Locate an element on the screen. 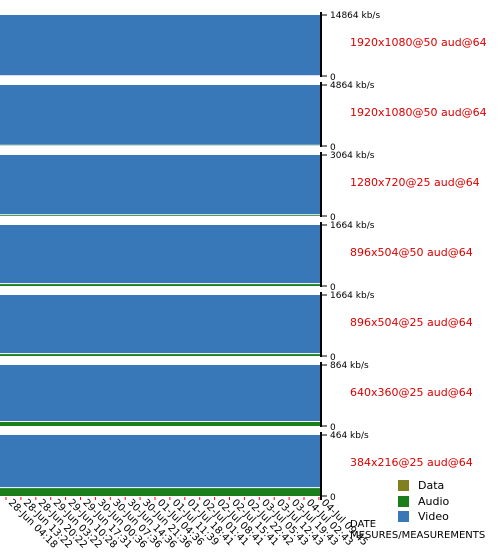  profile-label: 384x216@25 aud@64 is located at coordinates (411, 462).